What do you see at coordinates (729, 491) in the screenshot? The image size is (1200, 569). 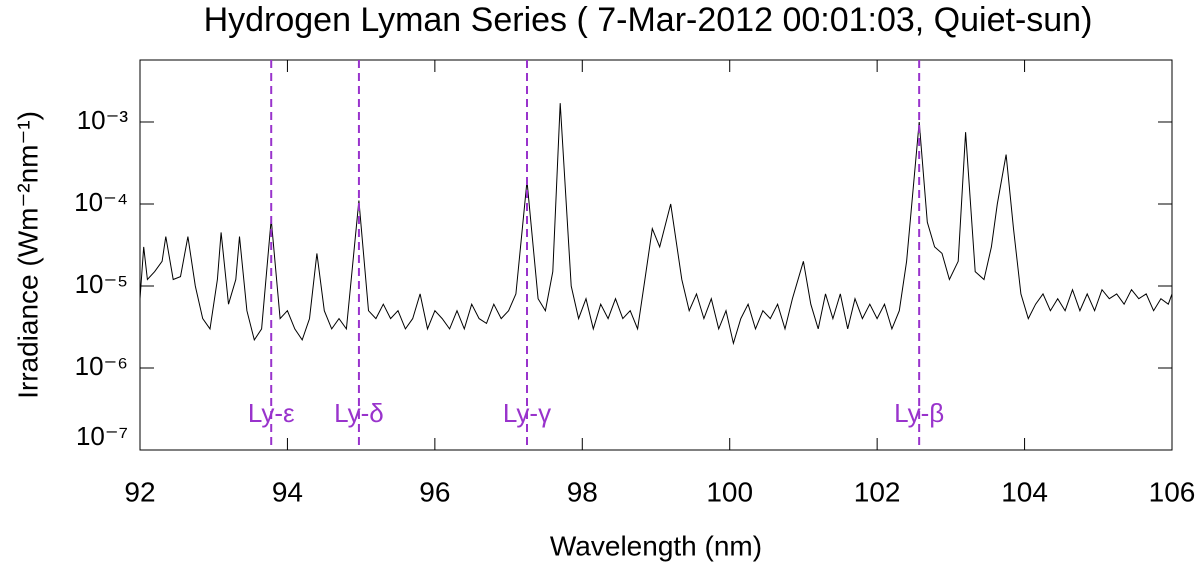 I see `x-tick-label: 100` at bounding box center [729, 491].